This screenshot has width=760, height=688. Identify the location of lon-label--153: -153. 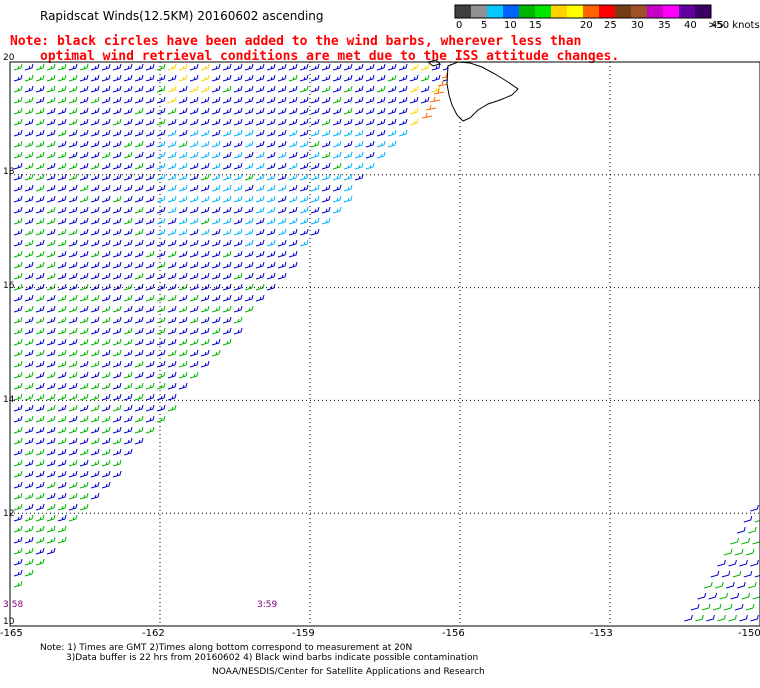
(601, 633).